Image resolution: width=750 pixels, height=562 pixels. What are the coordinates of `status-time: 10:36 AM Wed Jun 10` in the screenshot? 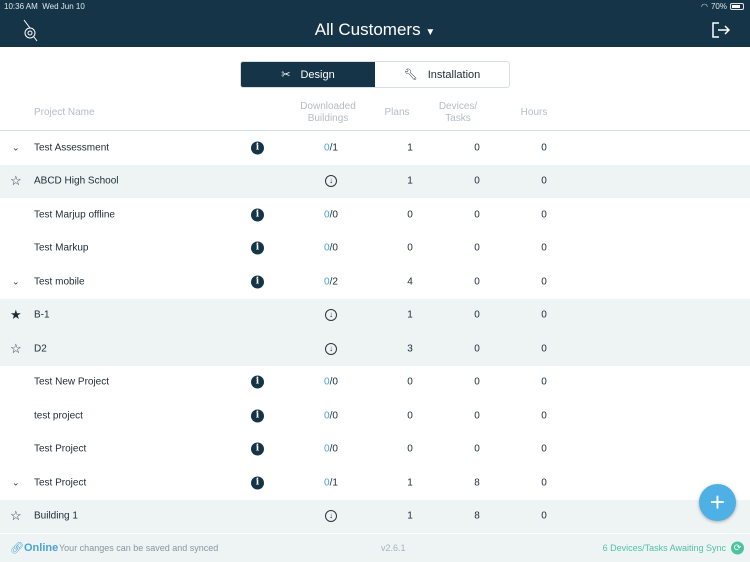 It's located at (44, 6).